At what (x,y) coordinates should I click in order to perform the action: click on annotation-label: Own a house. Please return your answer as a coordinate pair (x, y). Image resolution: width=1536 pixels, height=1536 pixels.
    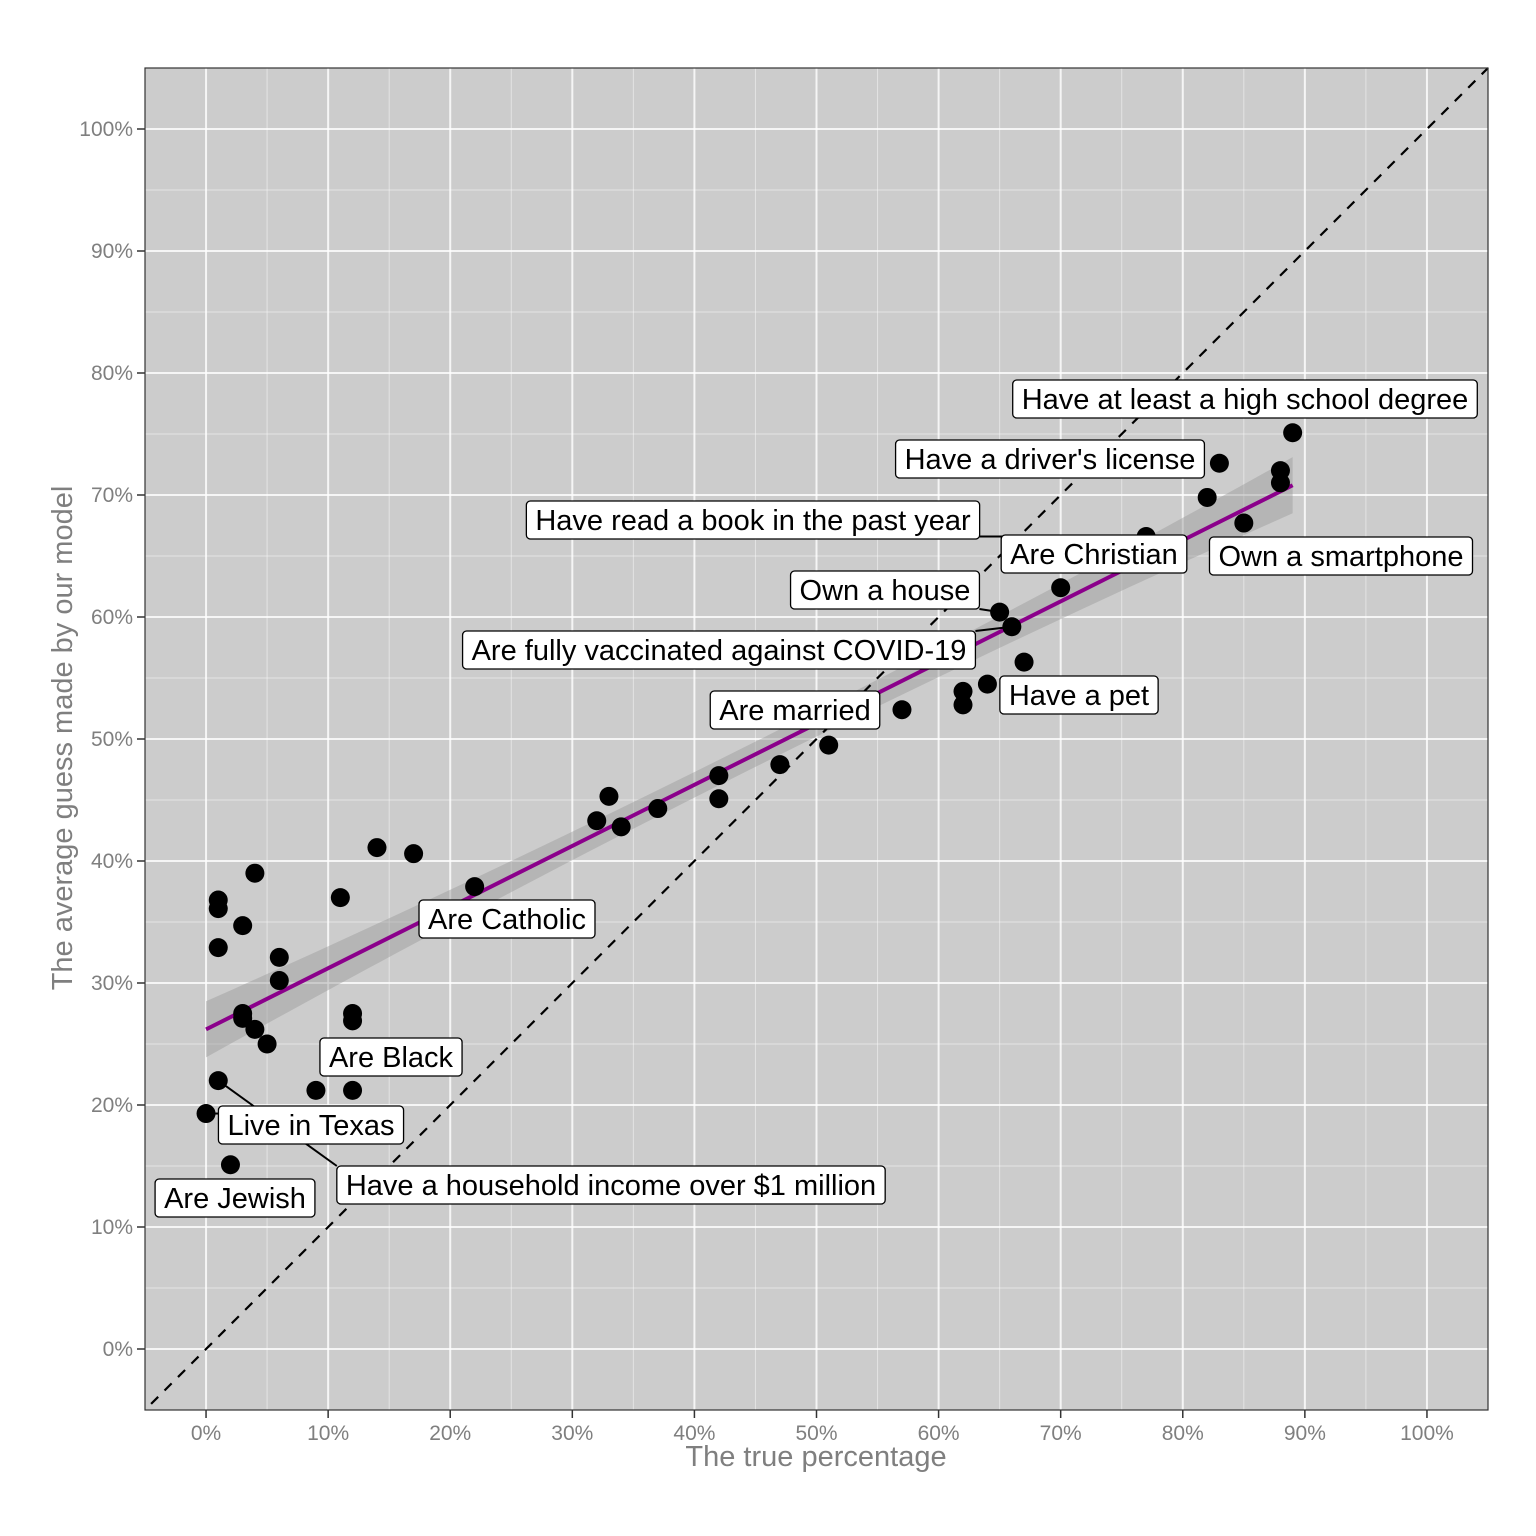
    Looking at the image, I should click on (885, 590).